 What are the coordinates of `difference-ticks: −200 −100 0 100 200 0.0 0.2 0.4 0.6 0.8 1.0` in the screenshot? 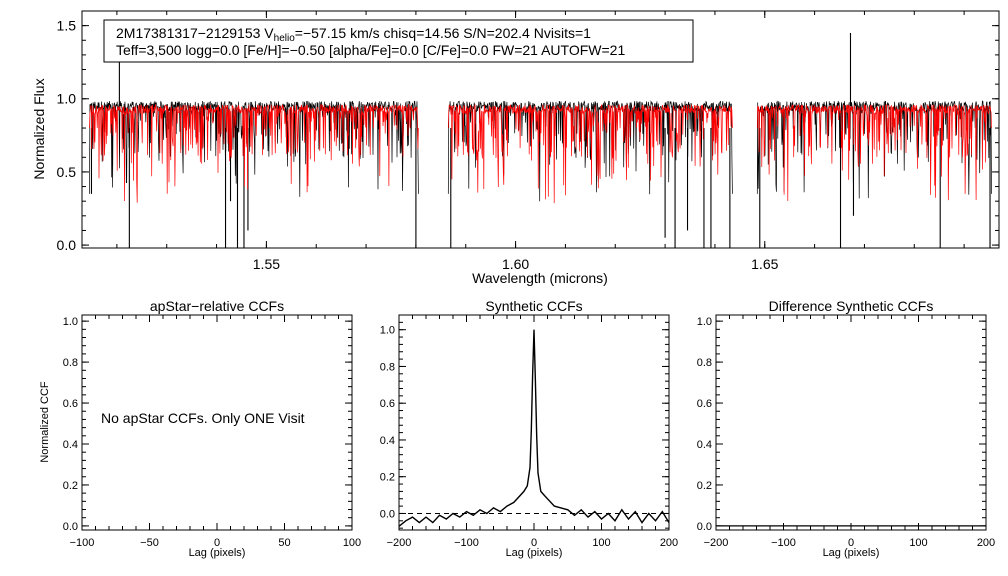 It's located at (846, 432).